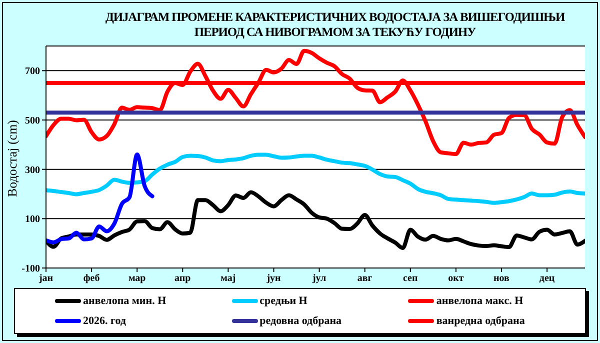 Image resolution: width=600 pixels, height=343 pixels. What do you see at coordinates (456, 278) in the screenshot?
I see `x-tick-label: окт` at bounding box center [456, 278].